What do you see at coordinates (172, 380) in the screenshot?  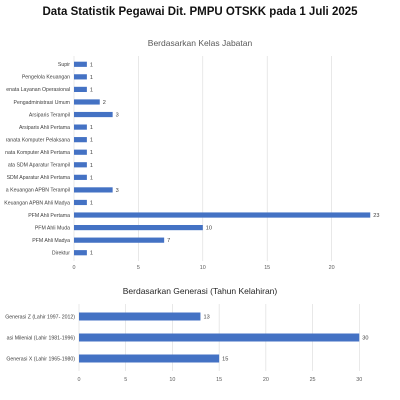 I see `generasi-tick-label: 10` at bounding box center [172, 380].